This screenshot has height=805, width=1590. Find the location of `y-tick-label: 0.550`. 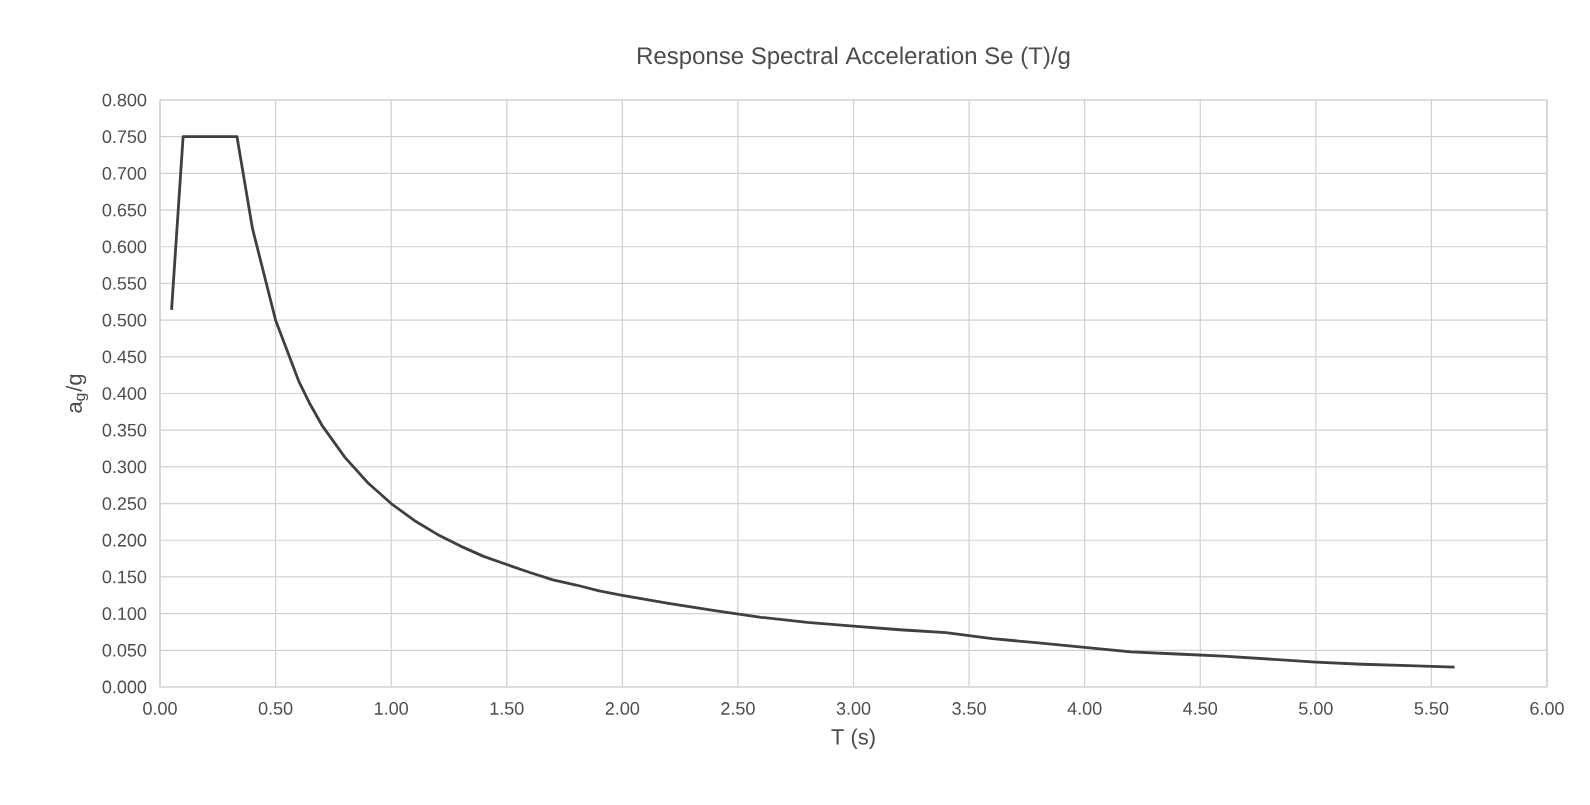

y-tick-label: 0.550 is located at coordinates (124, 283).